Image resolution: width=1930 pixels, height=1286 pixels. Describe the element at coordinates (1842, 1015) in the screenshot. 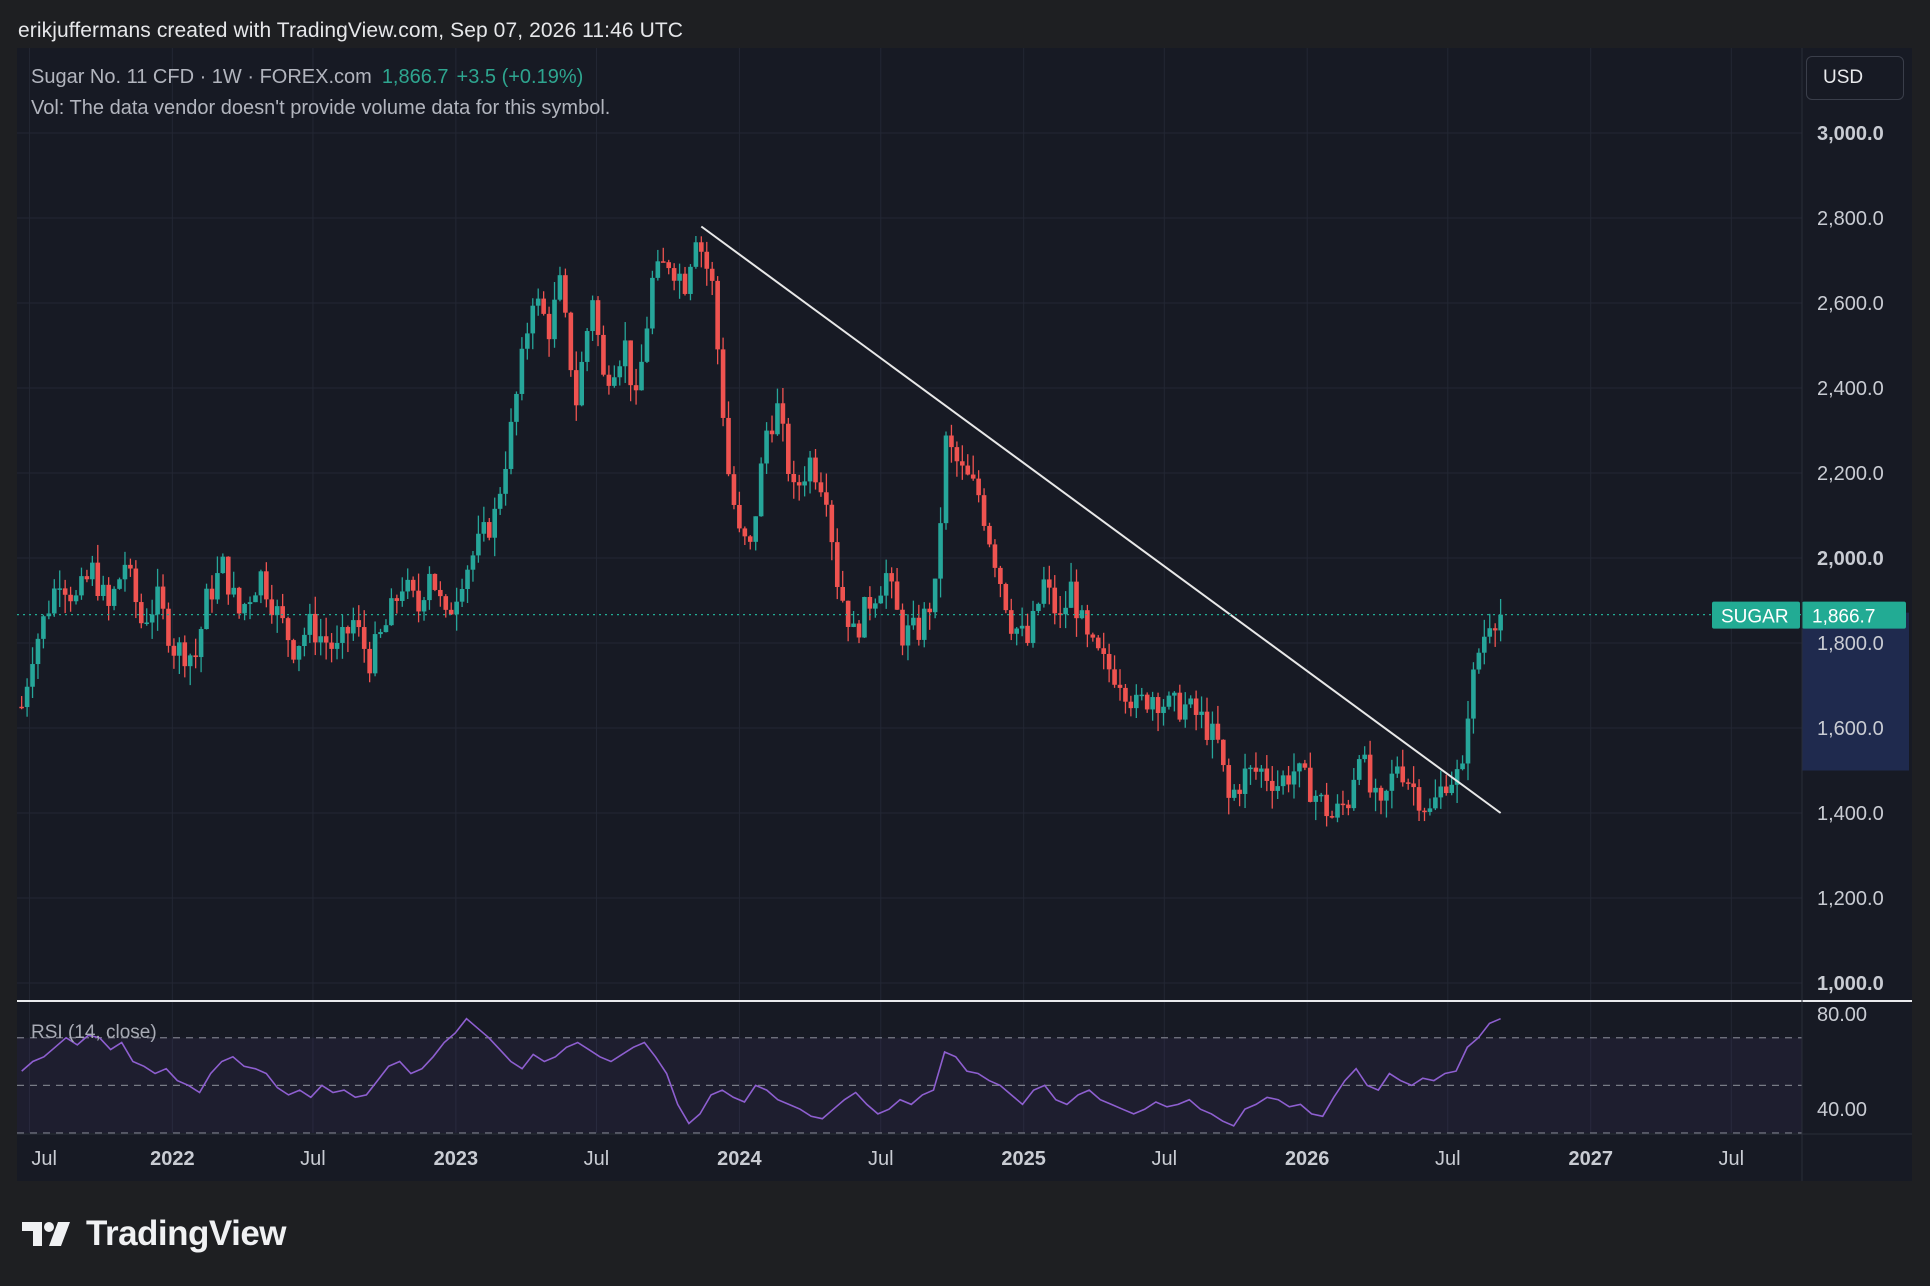

I see `rsi-axis-label: 80.00` at that location.